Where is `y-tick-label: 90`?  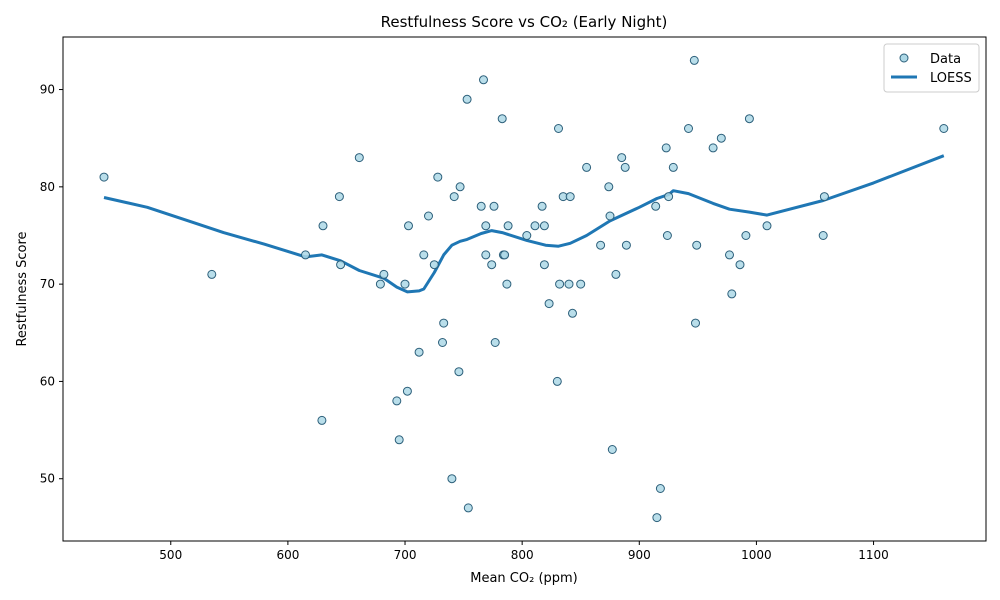
y-tick-label: 90 is located at coordinates (47, 90).